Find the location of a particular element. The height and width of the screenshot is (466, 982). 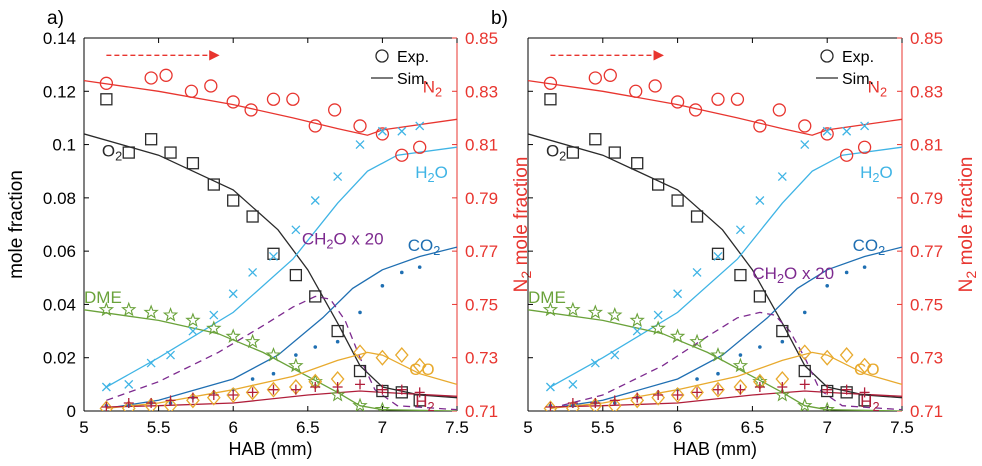

y2-tick-label: 0.83 is located at coordinates (481, 91).